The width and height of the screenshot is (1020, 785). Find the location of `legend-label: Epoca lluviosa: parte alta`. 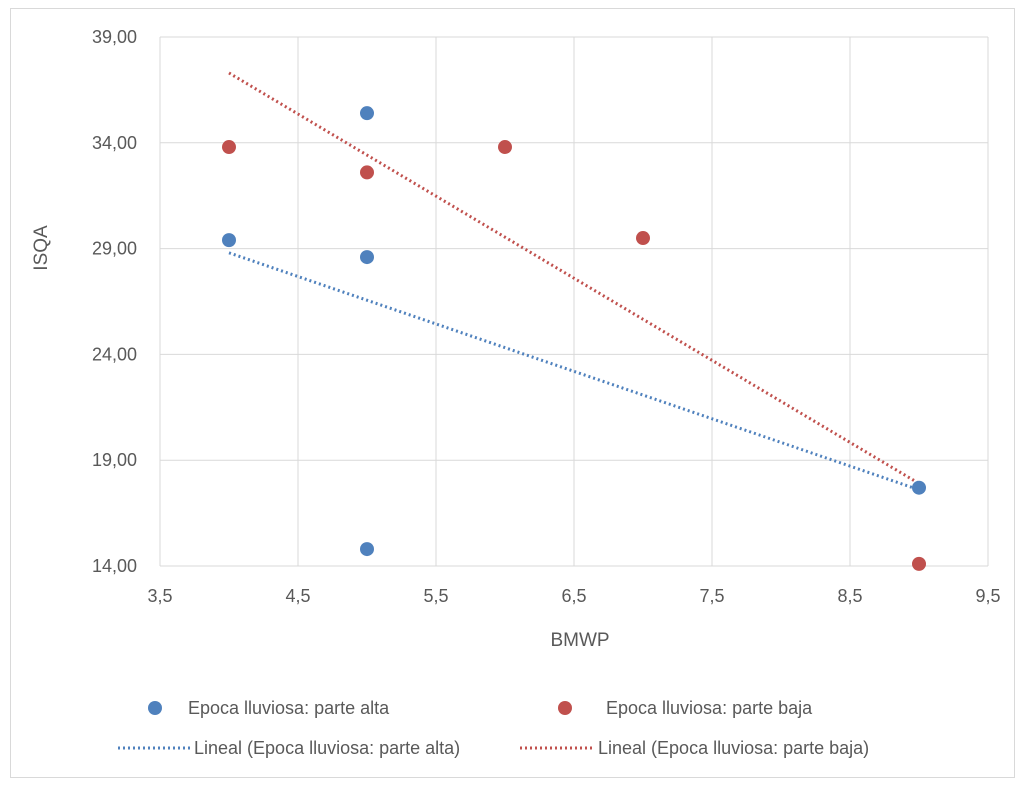

legend-label: Epoca lluviosa: parte alta is located at coordinates (289, 708).